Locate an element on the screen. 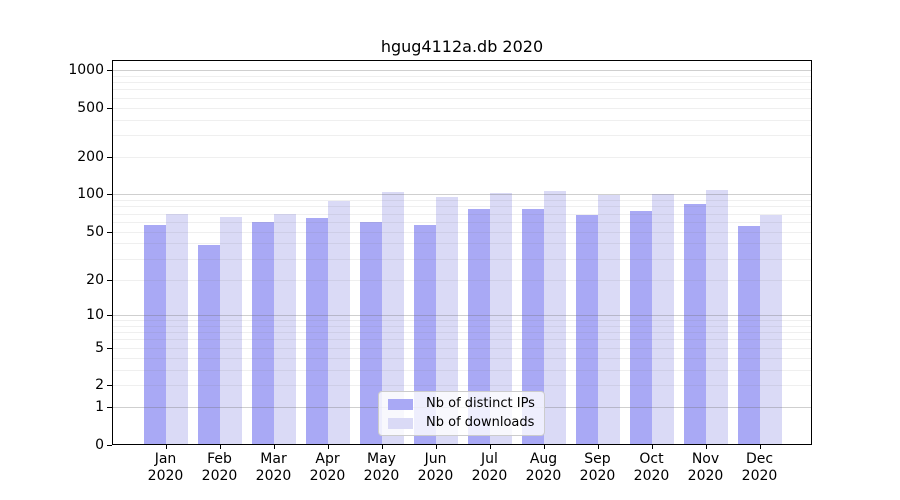 The height and width of the screenshot is (500, 900). y-tick-label: 1 is located at coordinates (99, 407).